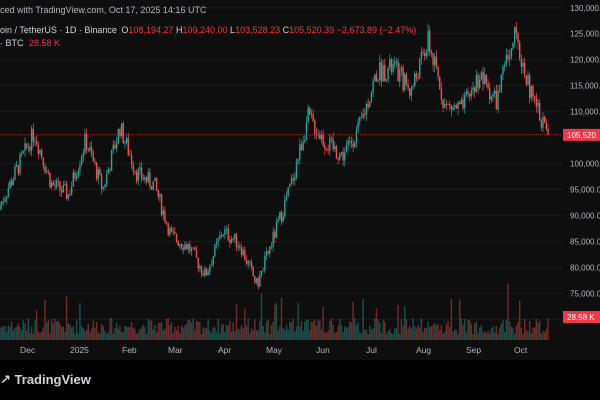 The height and width of the screenshot is (400, 600). I want to click on volume-legend-label: · BTC, so click(12, 43).